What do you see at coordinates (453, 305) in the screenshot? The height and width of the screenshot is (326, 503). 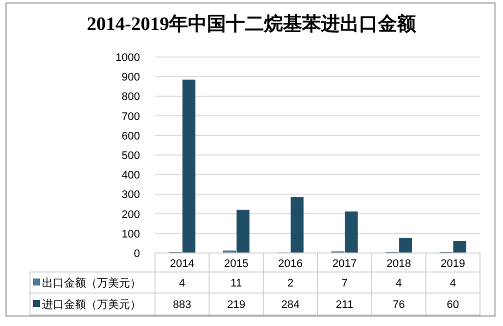 I see `data-label: 60` at bounding box center [453, 305].